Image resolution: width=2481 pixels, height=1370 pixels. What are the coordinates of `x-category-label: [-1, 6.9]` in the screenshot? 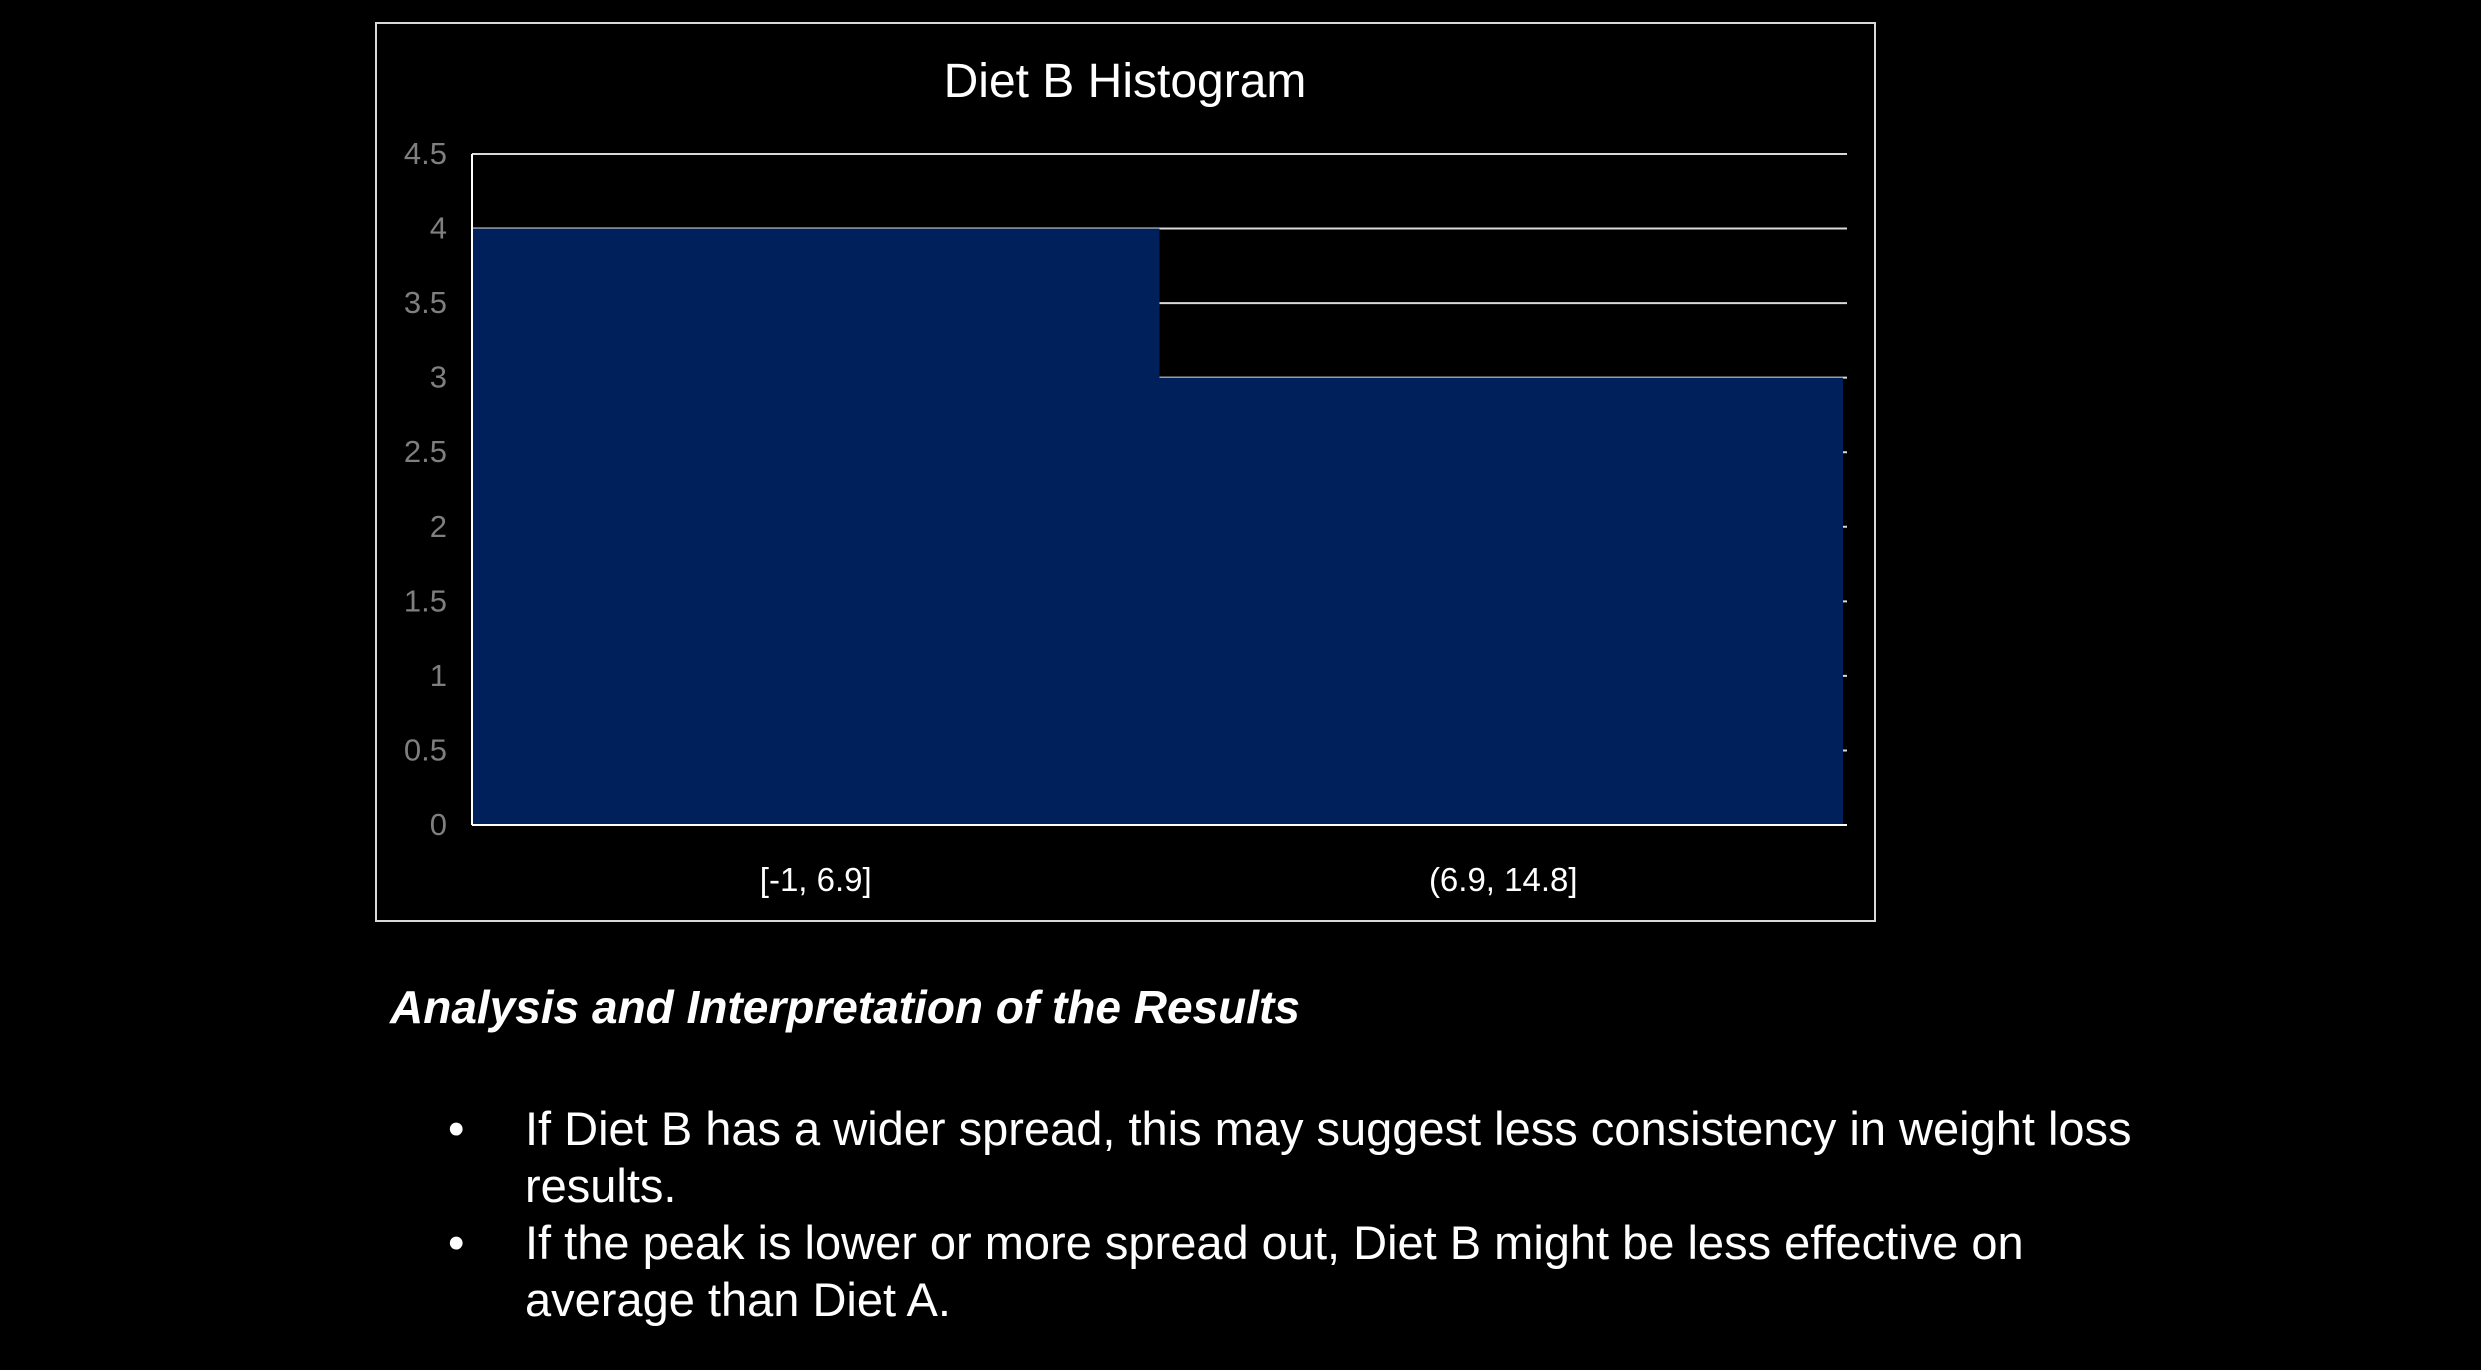 It's located at (816, 879).